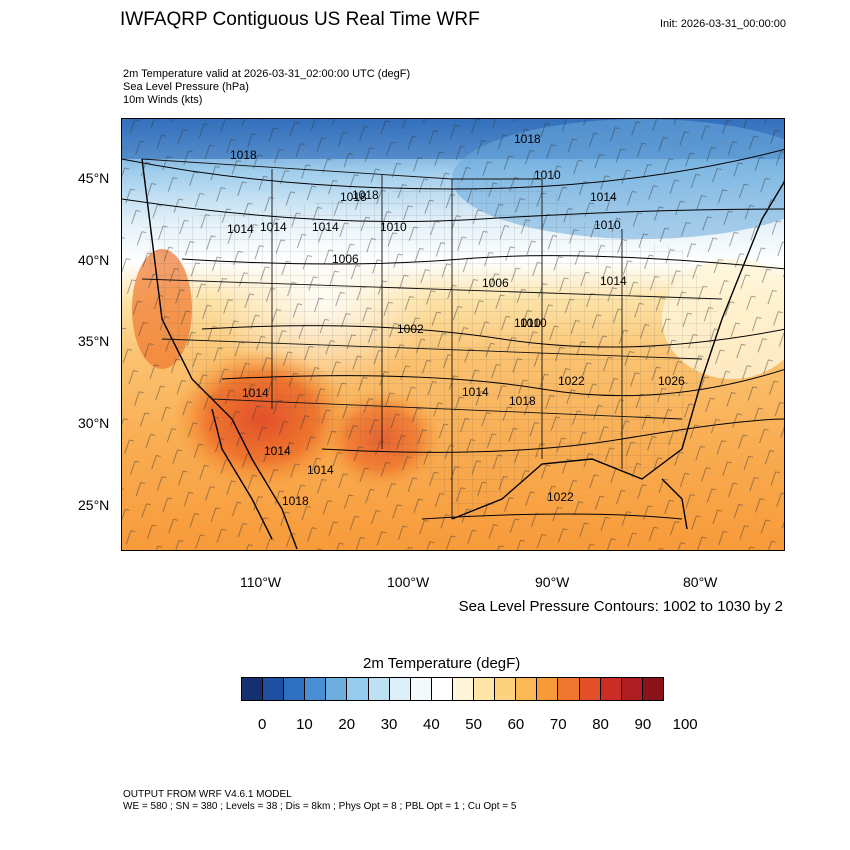 The width and height of the screenshot is (850, 850). Describe the element at coordinates (442, 663) in the screenshot. I see `colorbar-title: 2m Temperature (degF)` at that location.